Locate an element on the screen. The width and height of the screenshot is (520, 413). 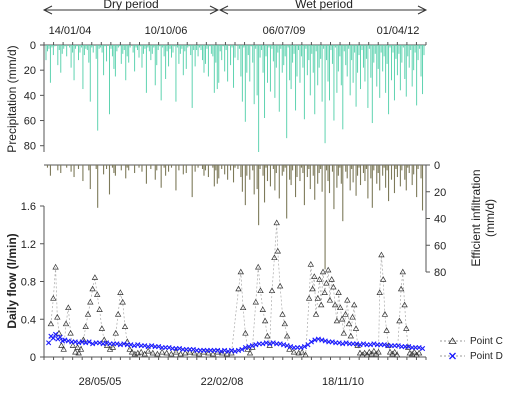
top-x-ticks is located at coordinates (235, 43).